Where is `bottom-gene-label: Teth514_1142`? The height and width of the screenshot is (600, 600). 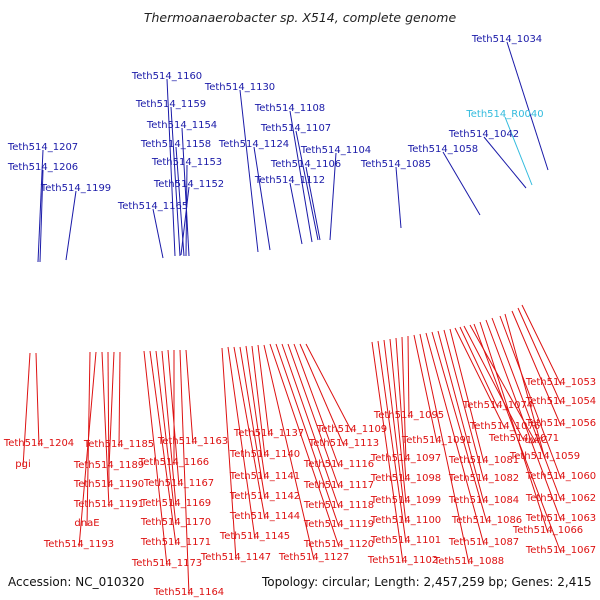 bottom-gene-label: Teth514_1142 is located at coordinates (264, 496).